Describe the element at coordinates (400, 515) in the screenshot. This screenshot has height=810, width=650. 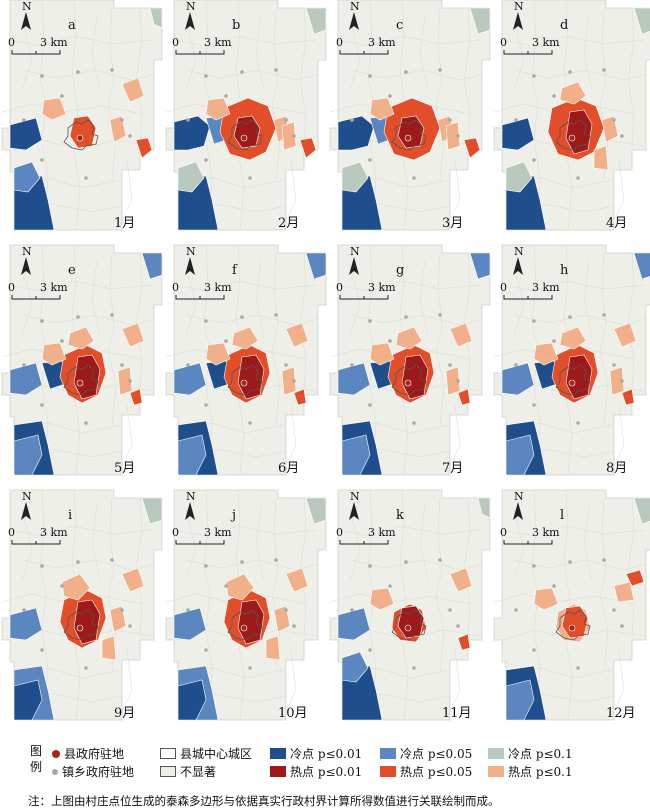
I see `panel-letter: k` at that location.